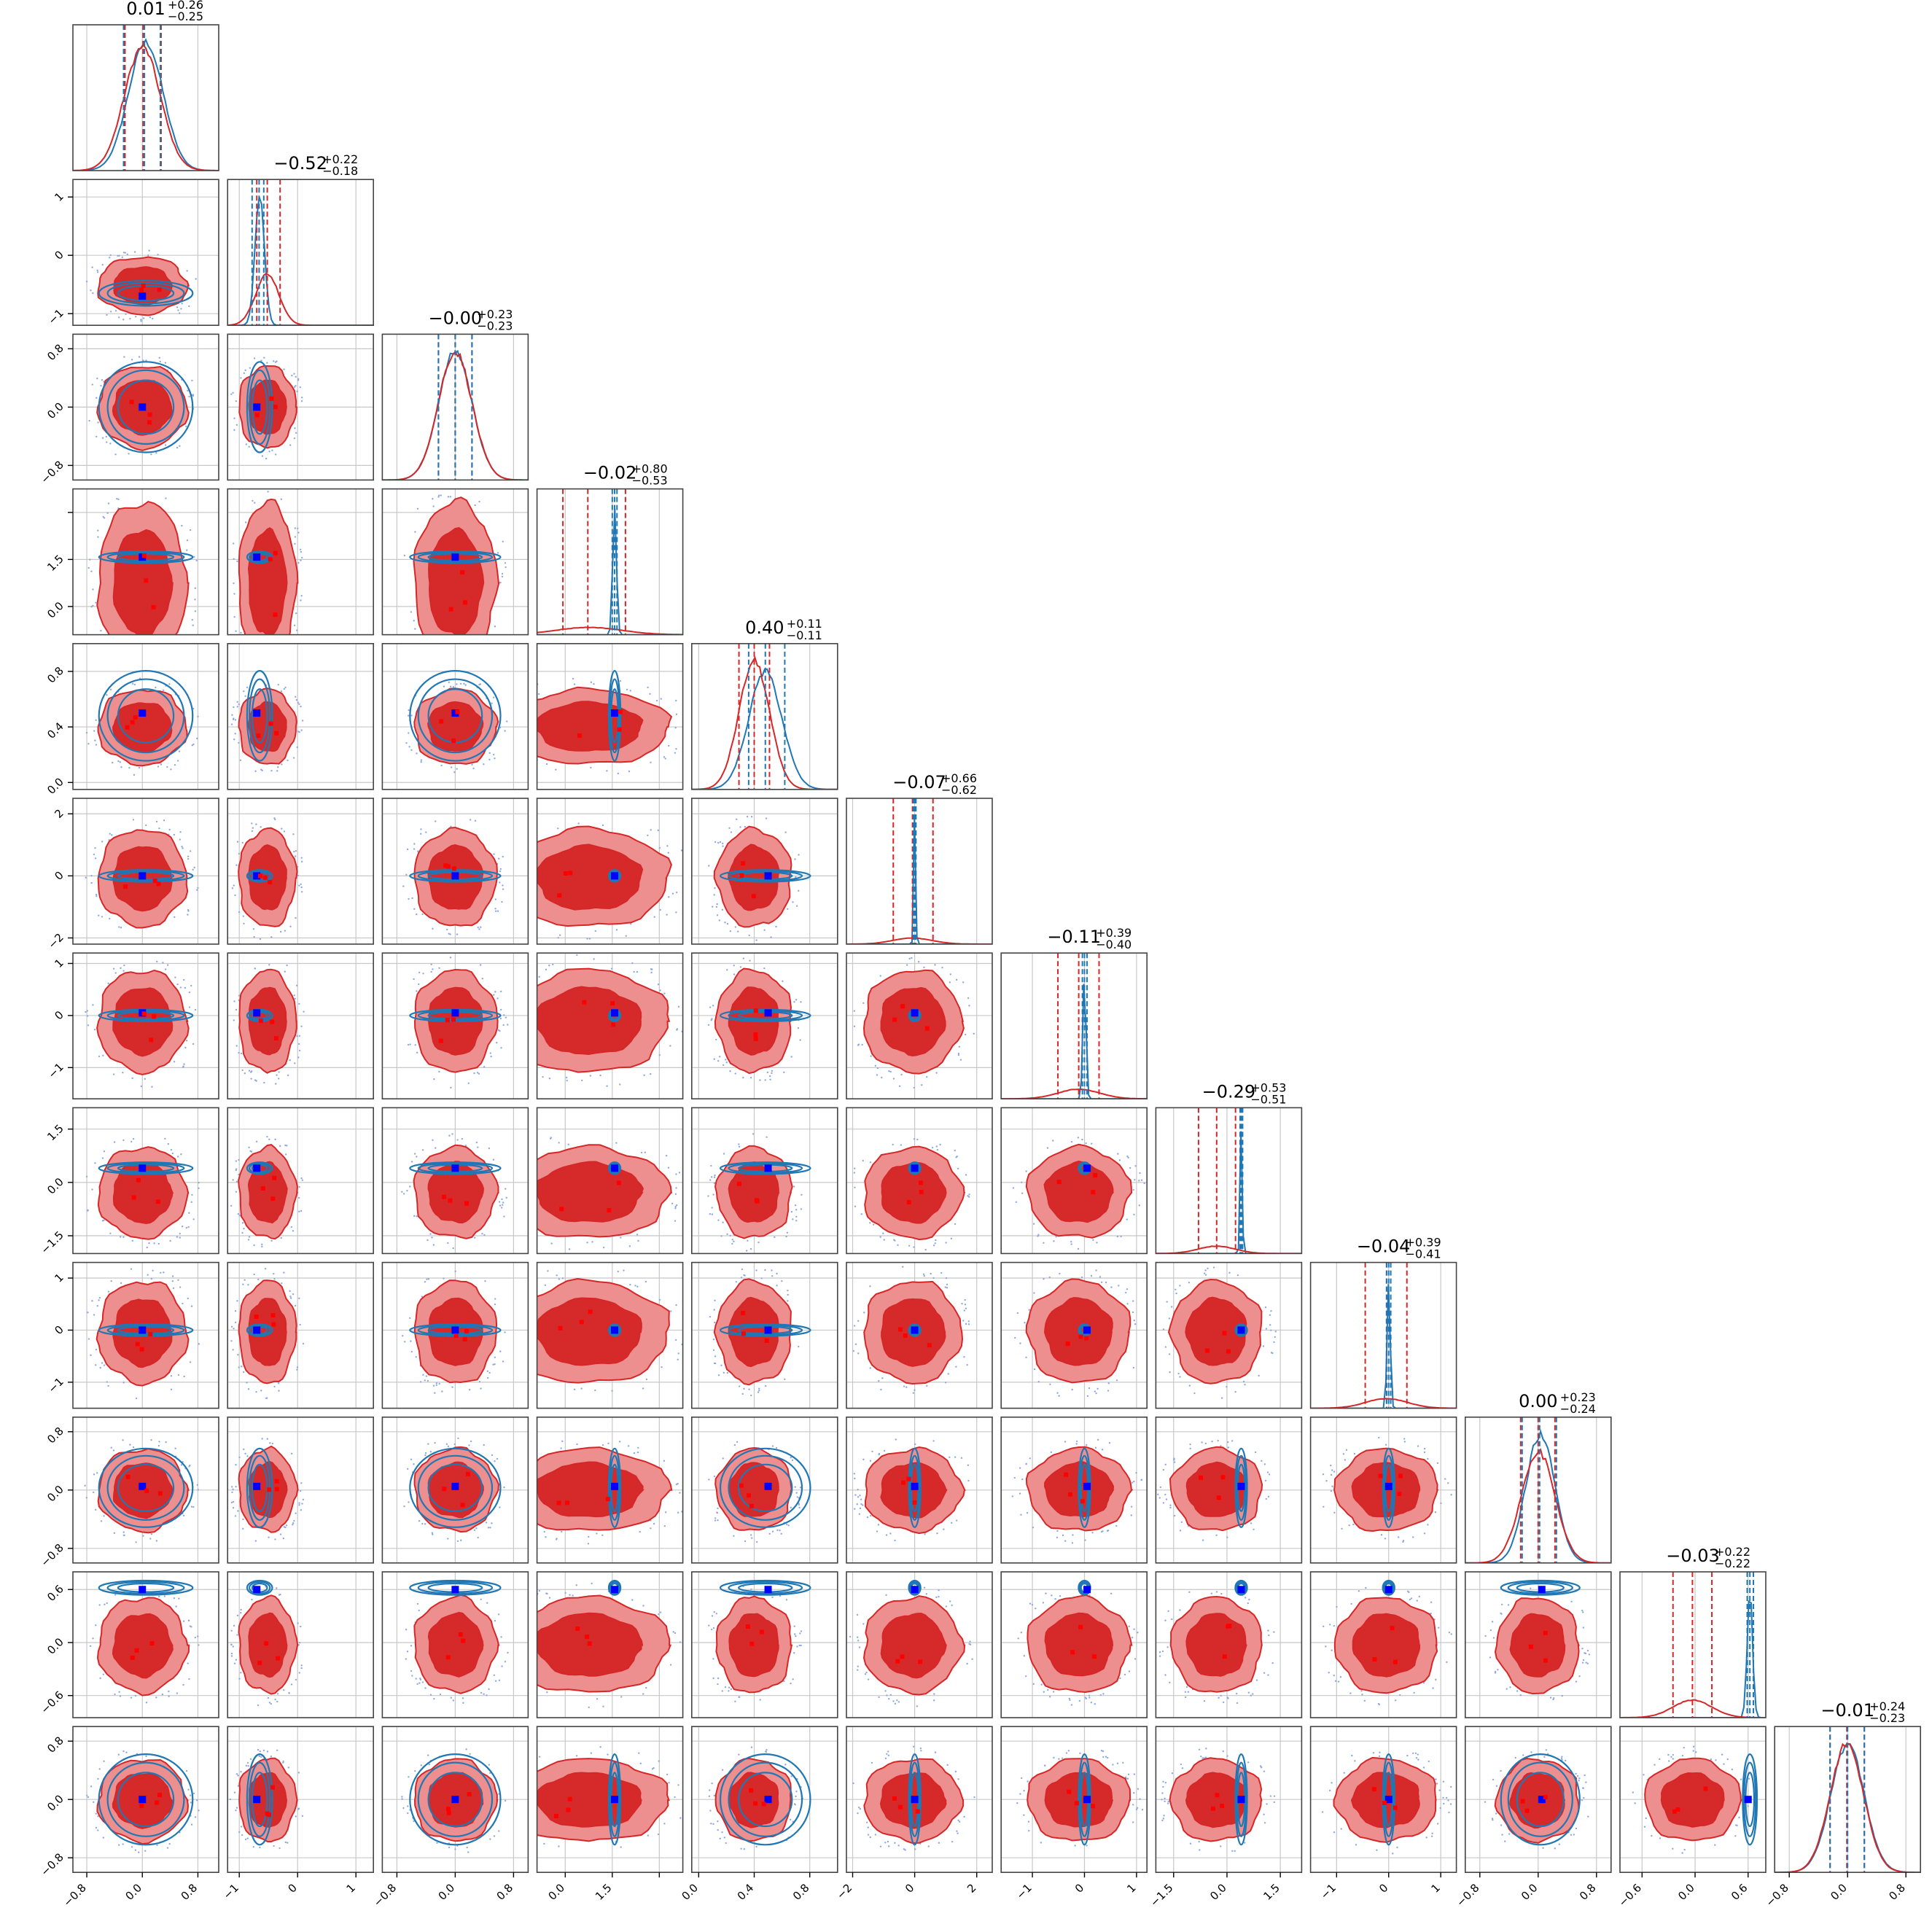 Image resolution: width=1932 pixels, height=1932 pixels. What do you see at coordinates (959, 778) in the screenshot?
I see `title-plus: +0.66` at bounding box center [959, 778].